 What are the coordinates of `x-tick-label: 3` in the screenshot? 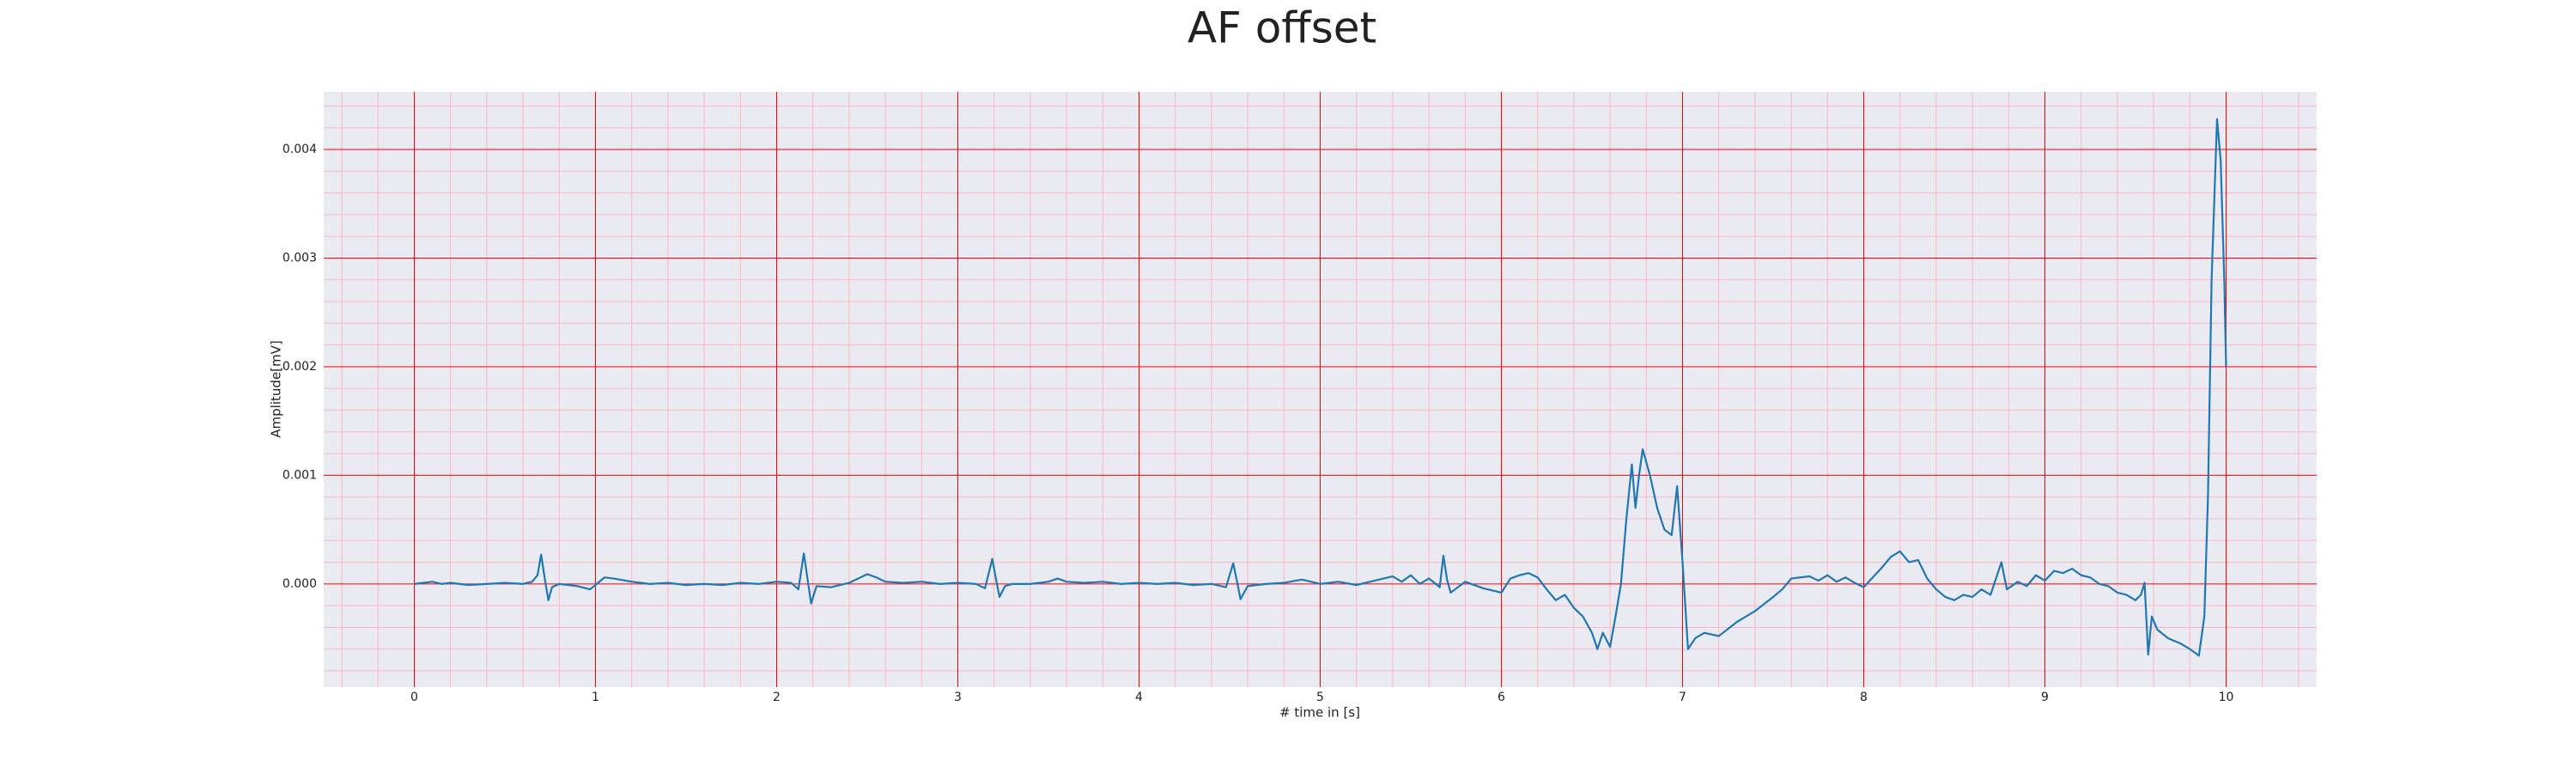 It's located at (958, 697).